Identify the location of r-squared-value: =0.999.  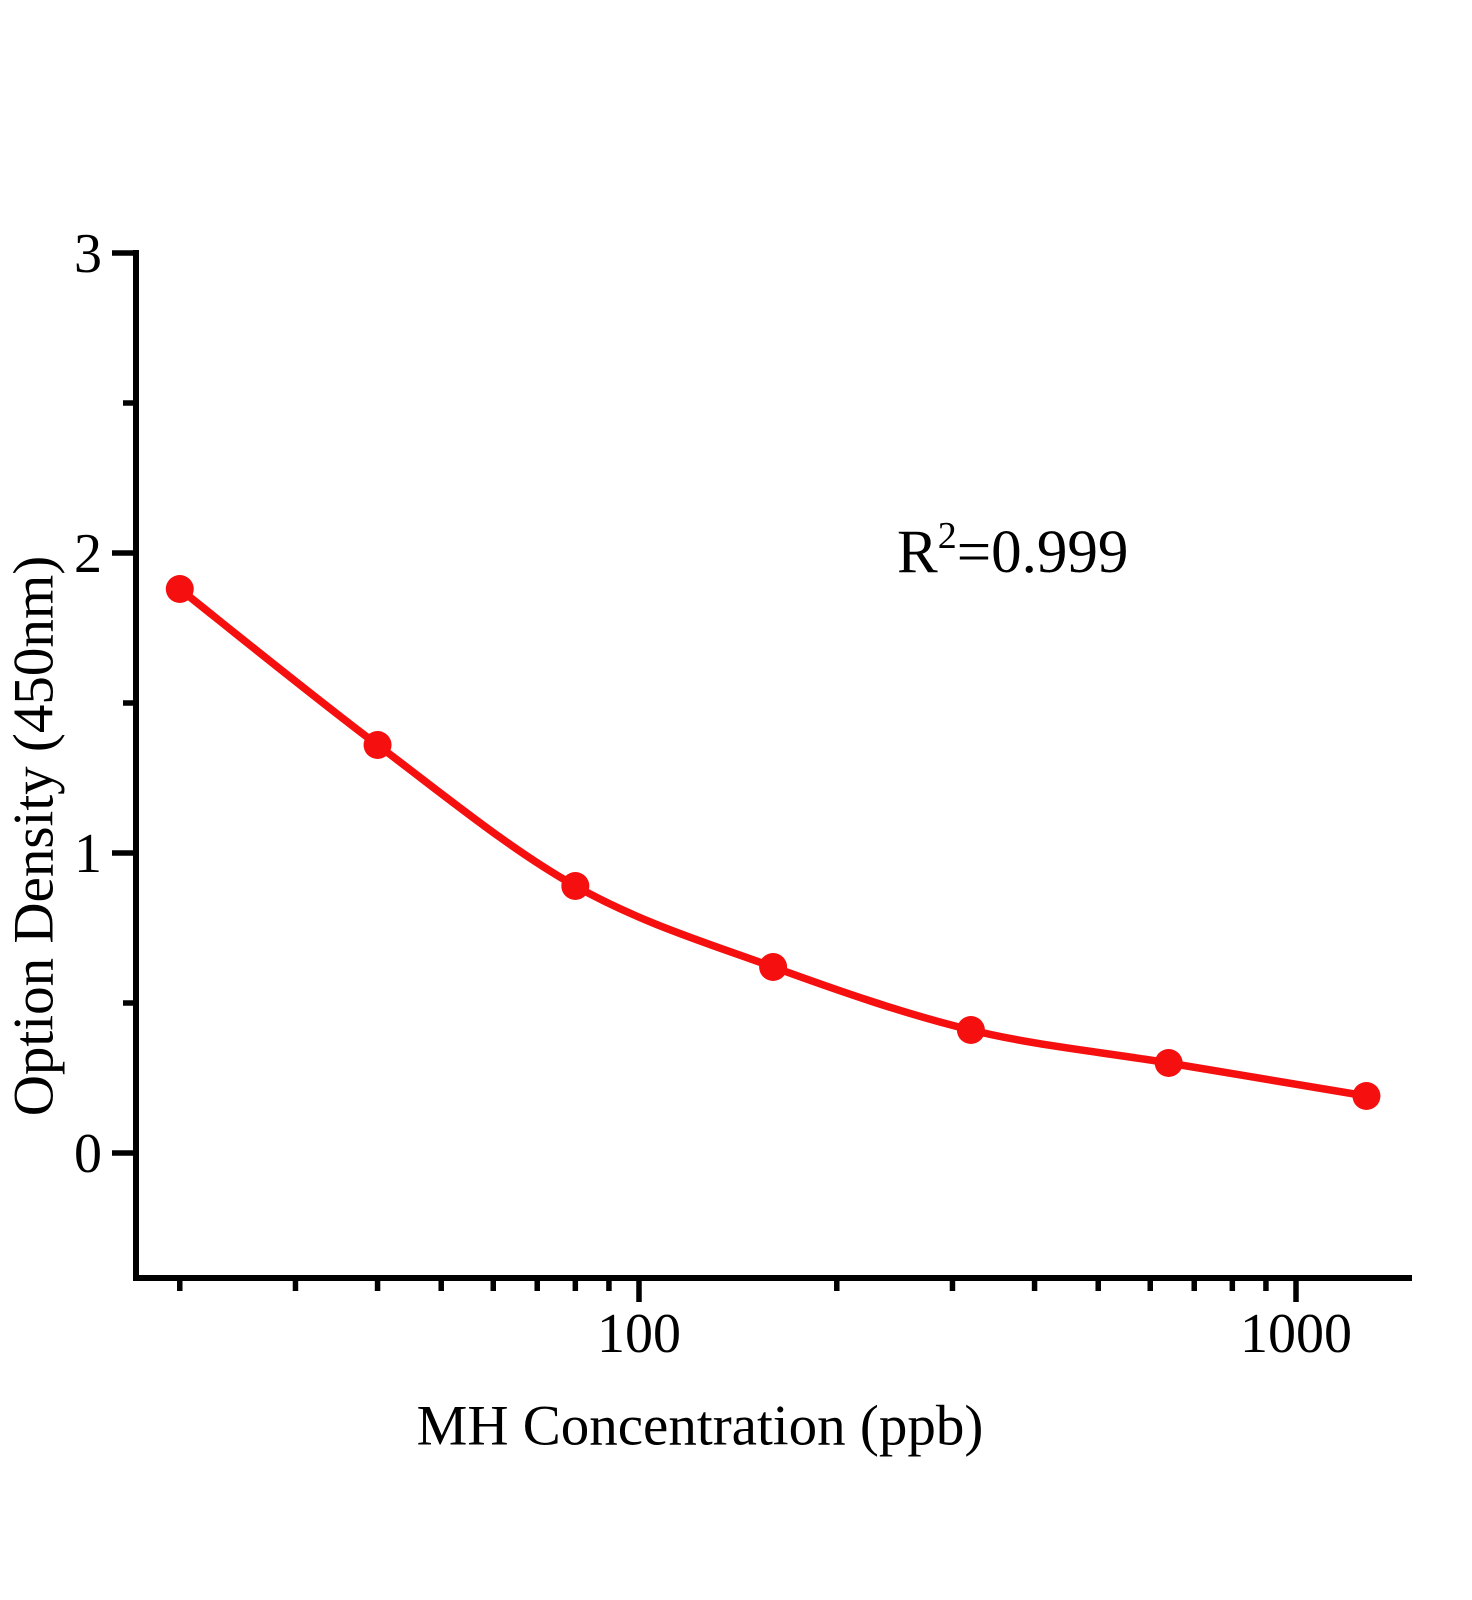
(1042, 552).